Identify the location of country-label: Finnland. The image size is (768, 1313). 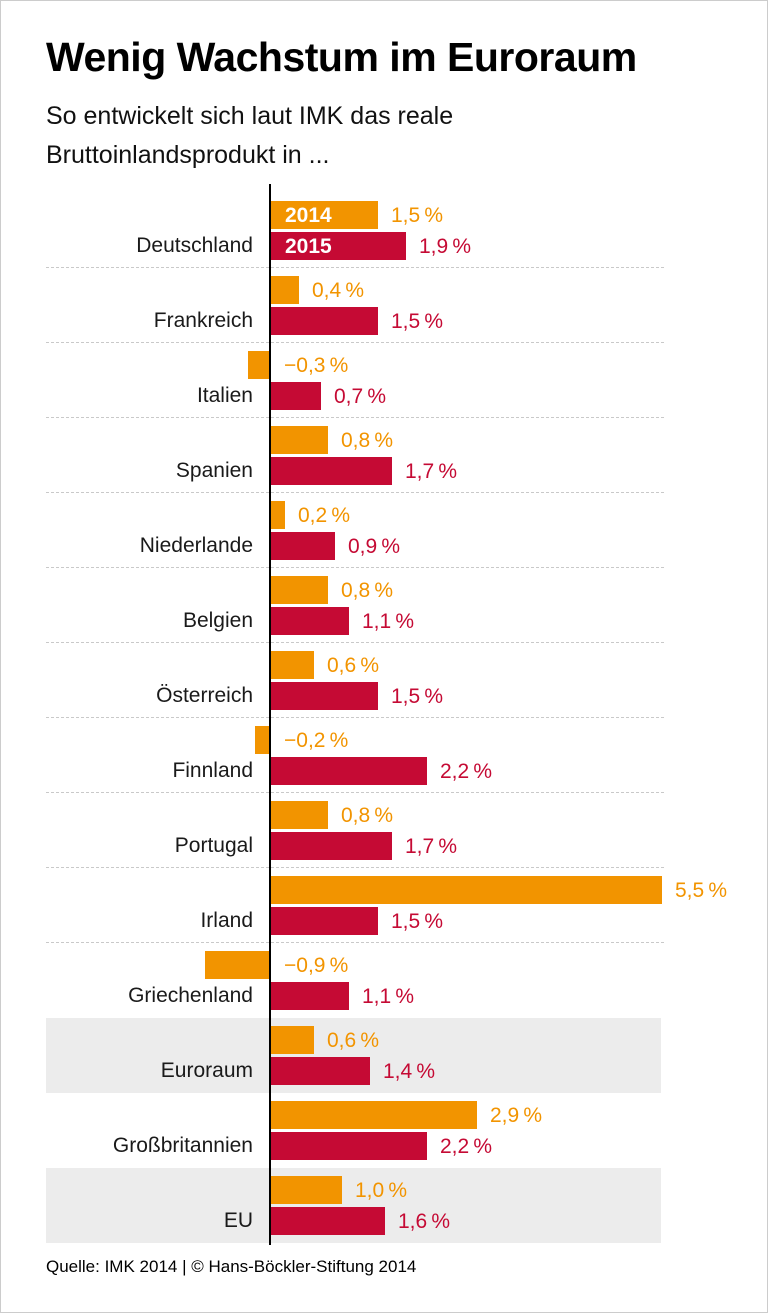
(212, 770).